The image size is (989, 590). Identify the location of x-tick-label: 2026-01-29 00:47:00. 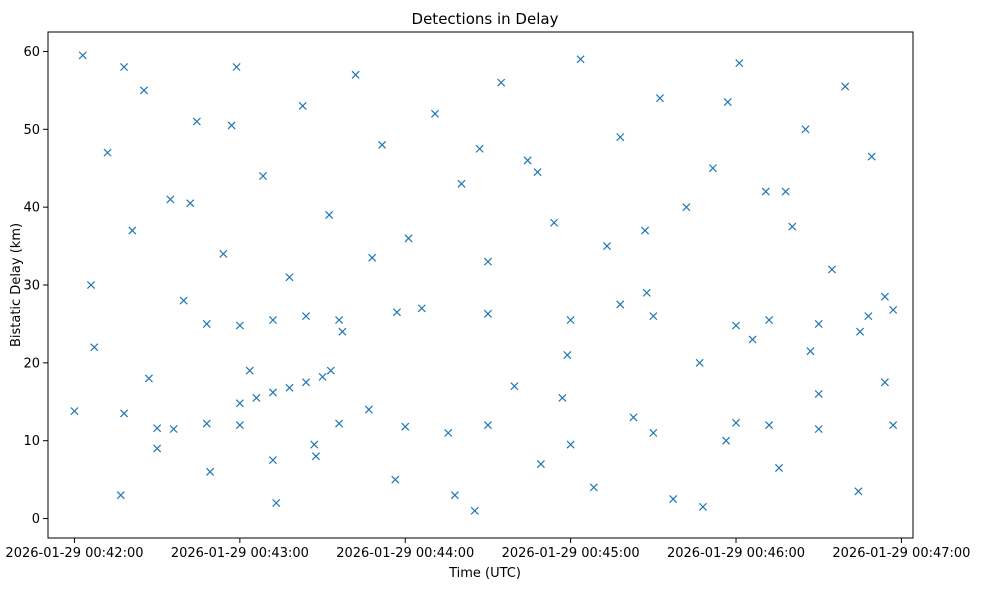
(901, 553).